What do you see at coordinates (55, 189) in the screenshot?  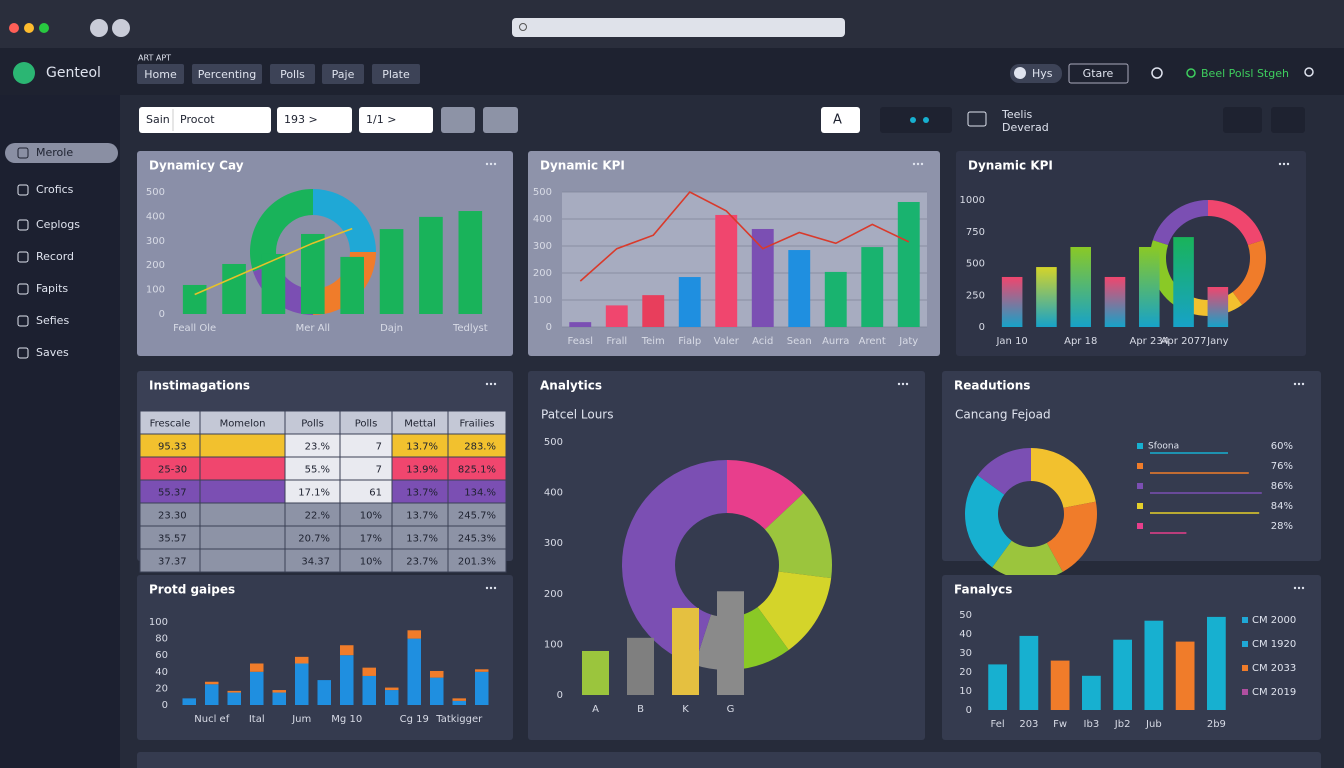 I see `sidebar-item: Crofics` at bounding box center [55, 189].